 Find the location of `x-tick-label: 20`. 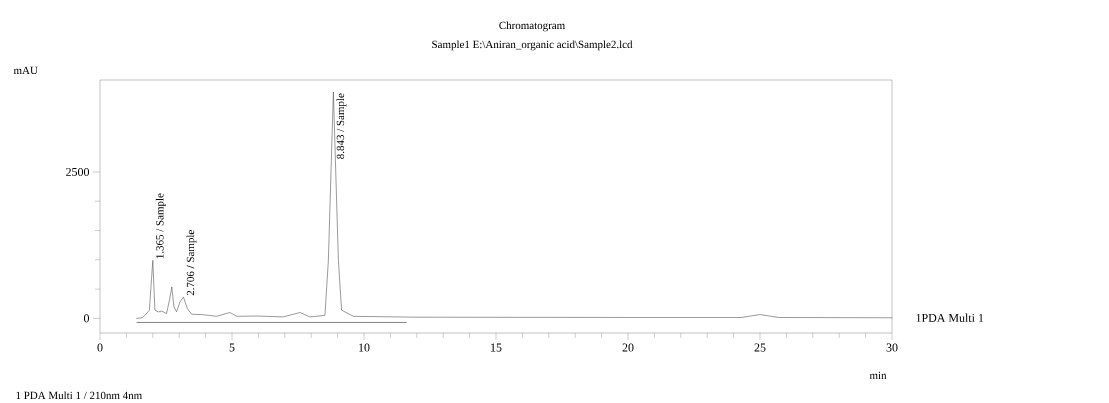

x-tick-label: 20 is located at coordinates (628, 347).